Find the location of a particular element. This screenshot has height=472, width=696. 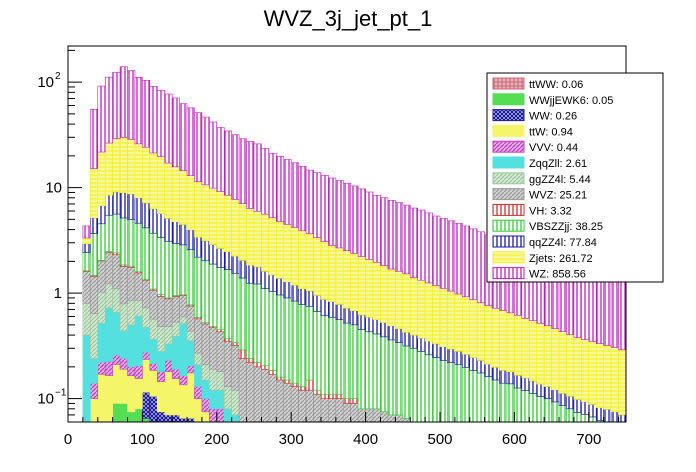

legend-label: Zjets: 261.72 is located at coordinates (561, 259).